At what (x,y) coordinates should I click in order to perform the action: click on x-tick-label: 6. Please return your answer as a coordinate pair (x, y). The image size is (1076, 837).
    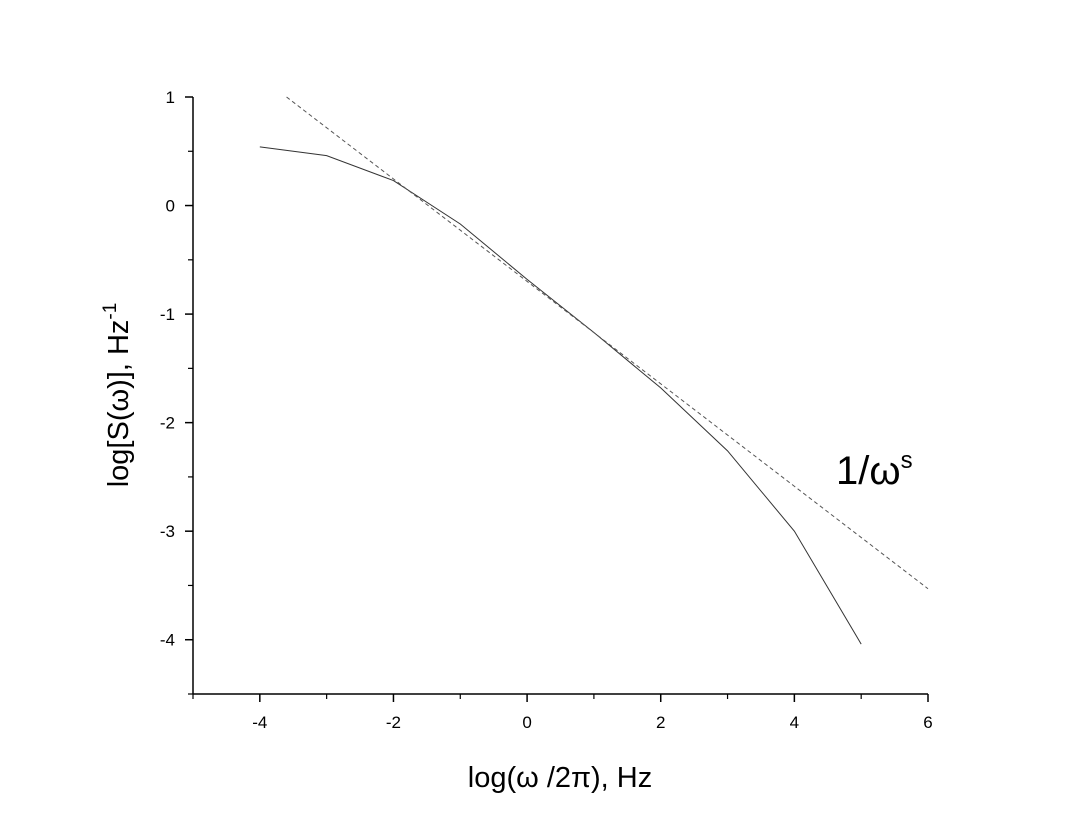
    Looking at the image, I should click on (927, 722).